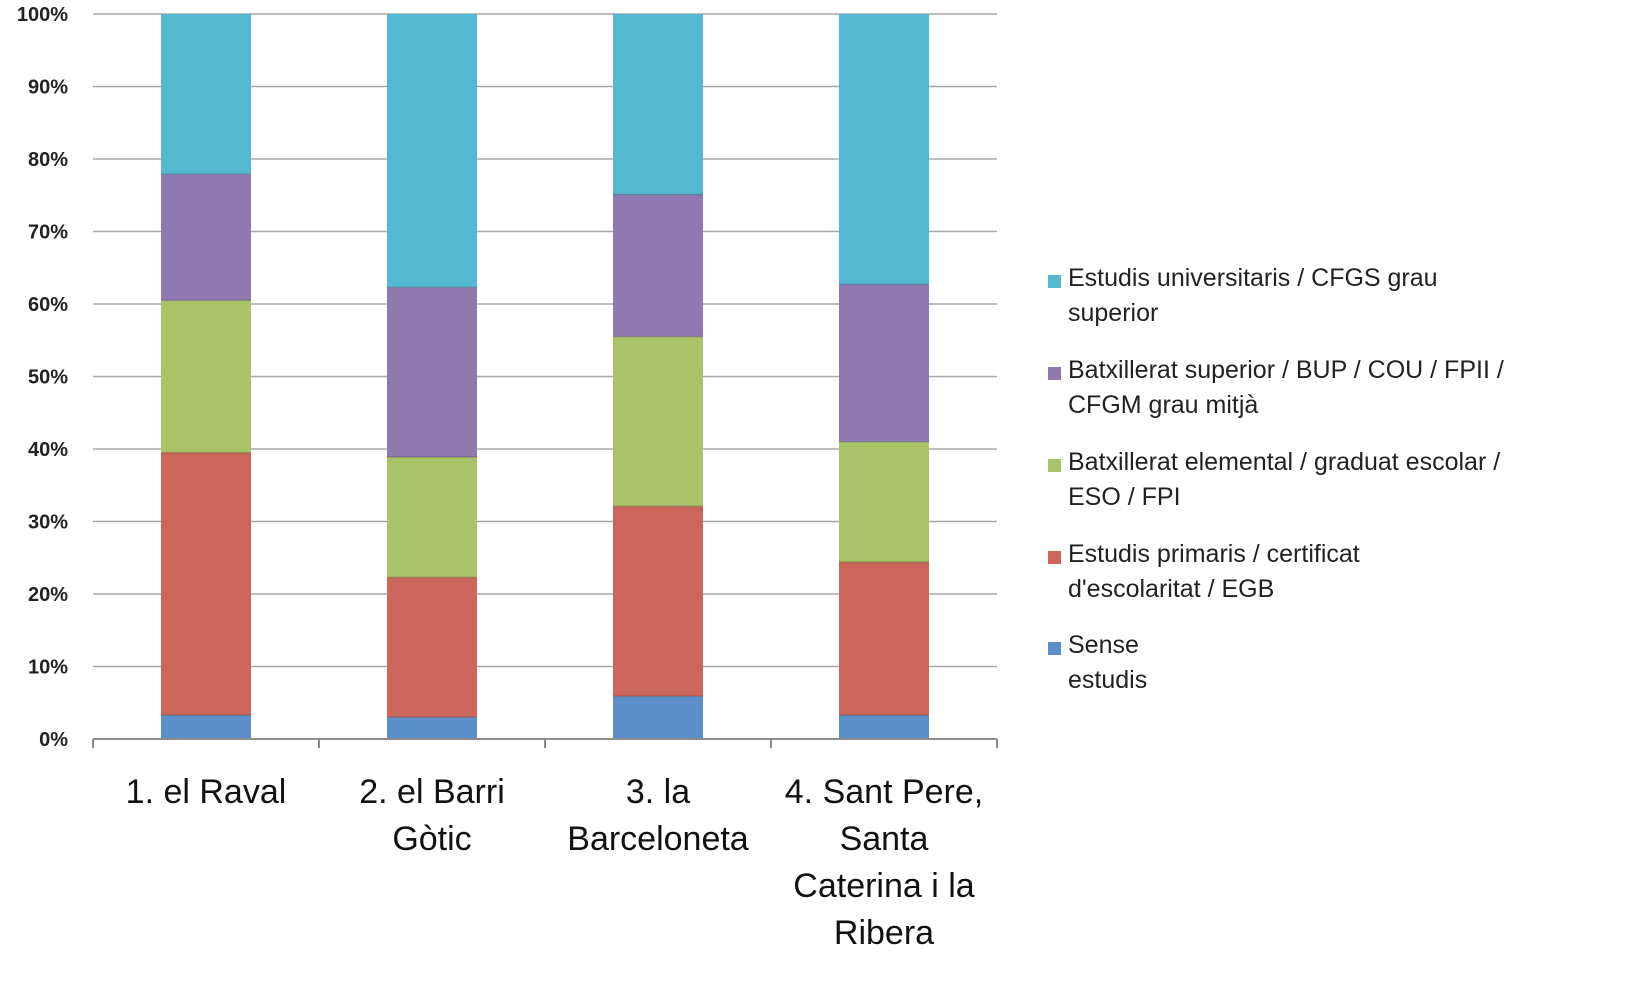  Describe the element at coordinates (1163, 405) in the screenshot. I see `legend-label-line: CFGM grau mitjà` at that location.